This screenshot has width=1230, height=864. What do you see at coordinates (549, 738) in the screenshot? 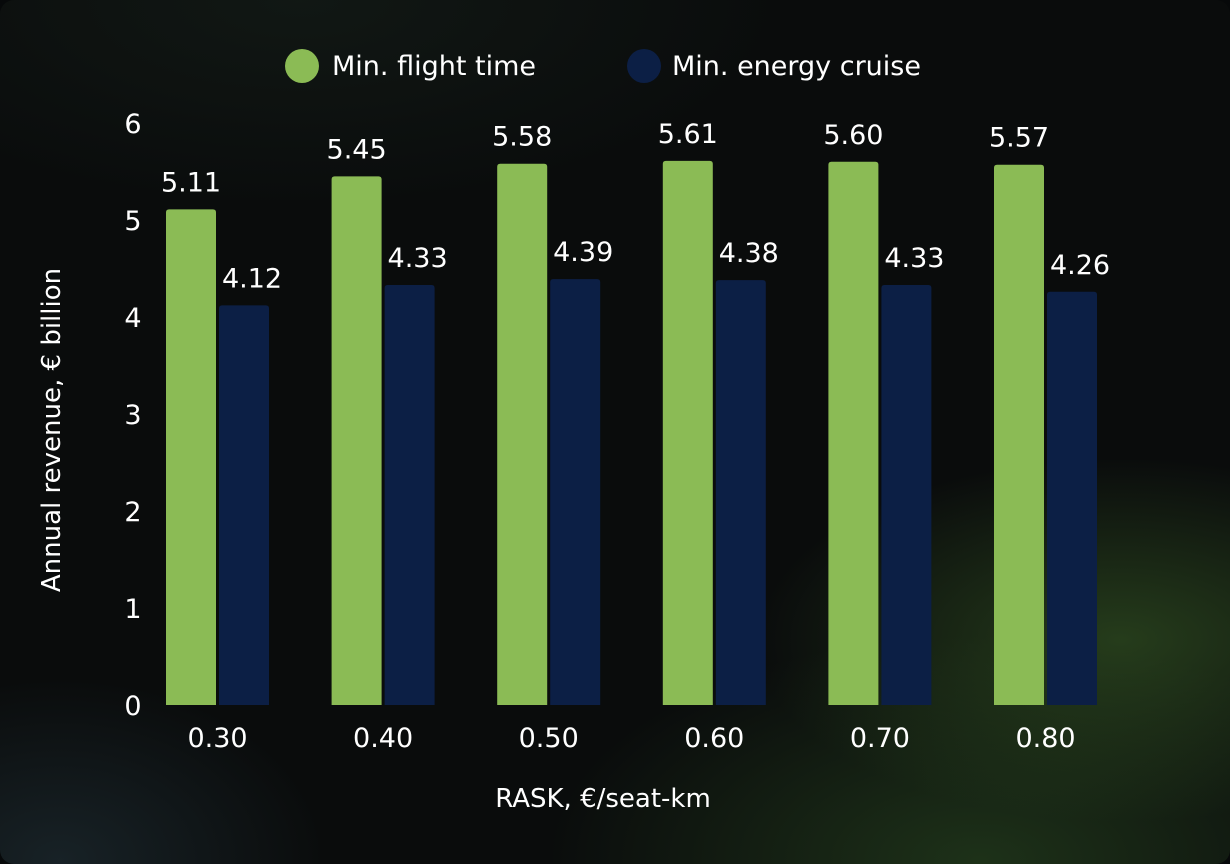
I see `x-tick-label: 0.50` at bounding box center [549, 738].